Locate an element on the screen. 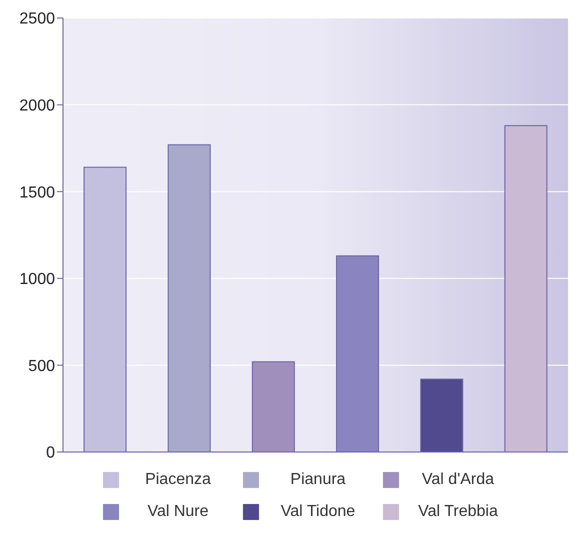  legend-label: Val d'Arda is located at coordinates (458, 480).